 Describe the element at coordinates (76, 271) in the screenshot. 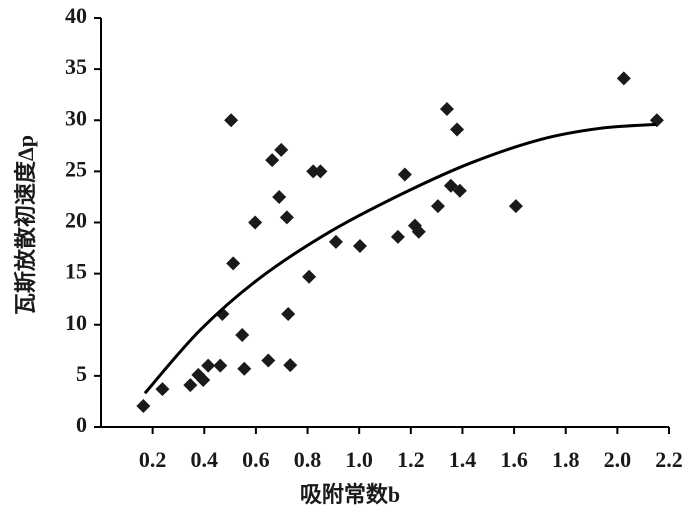

I see `y-tick-label: 15` at that location.